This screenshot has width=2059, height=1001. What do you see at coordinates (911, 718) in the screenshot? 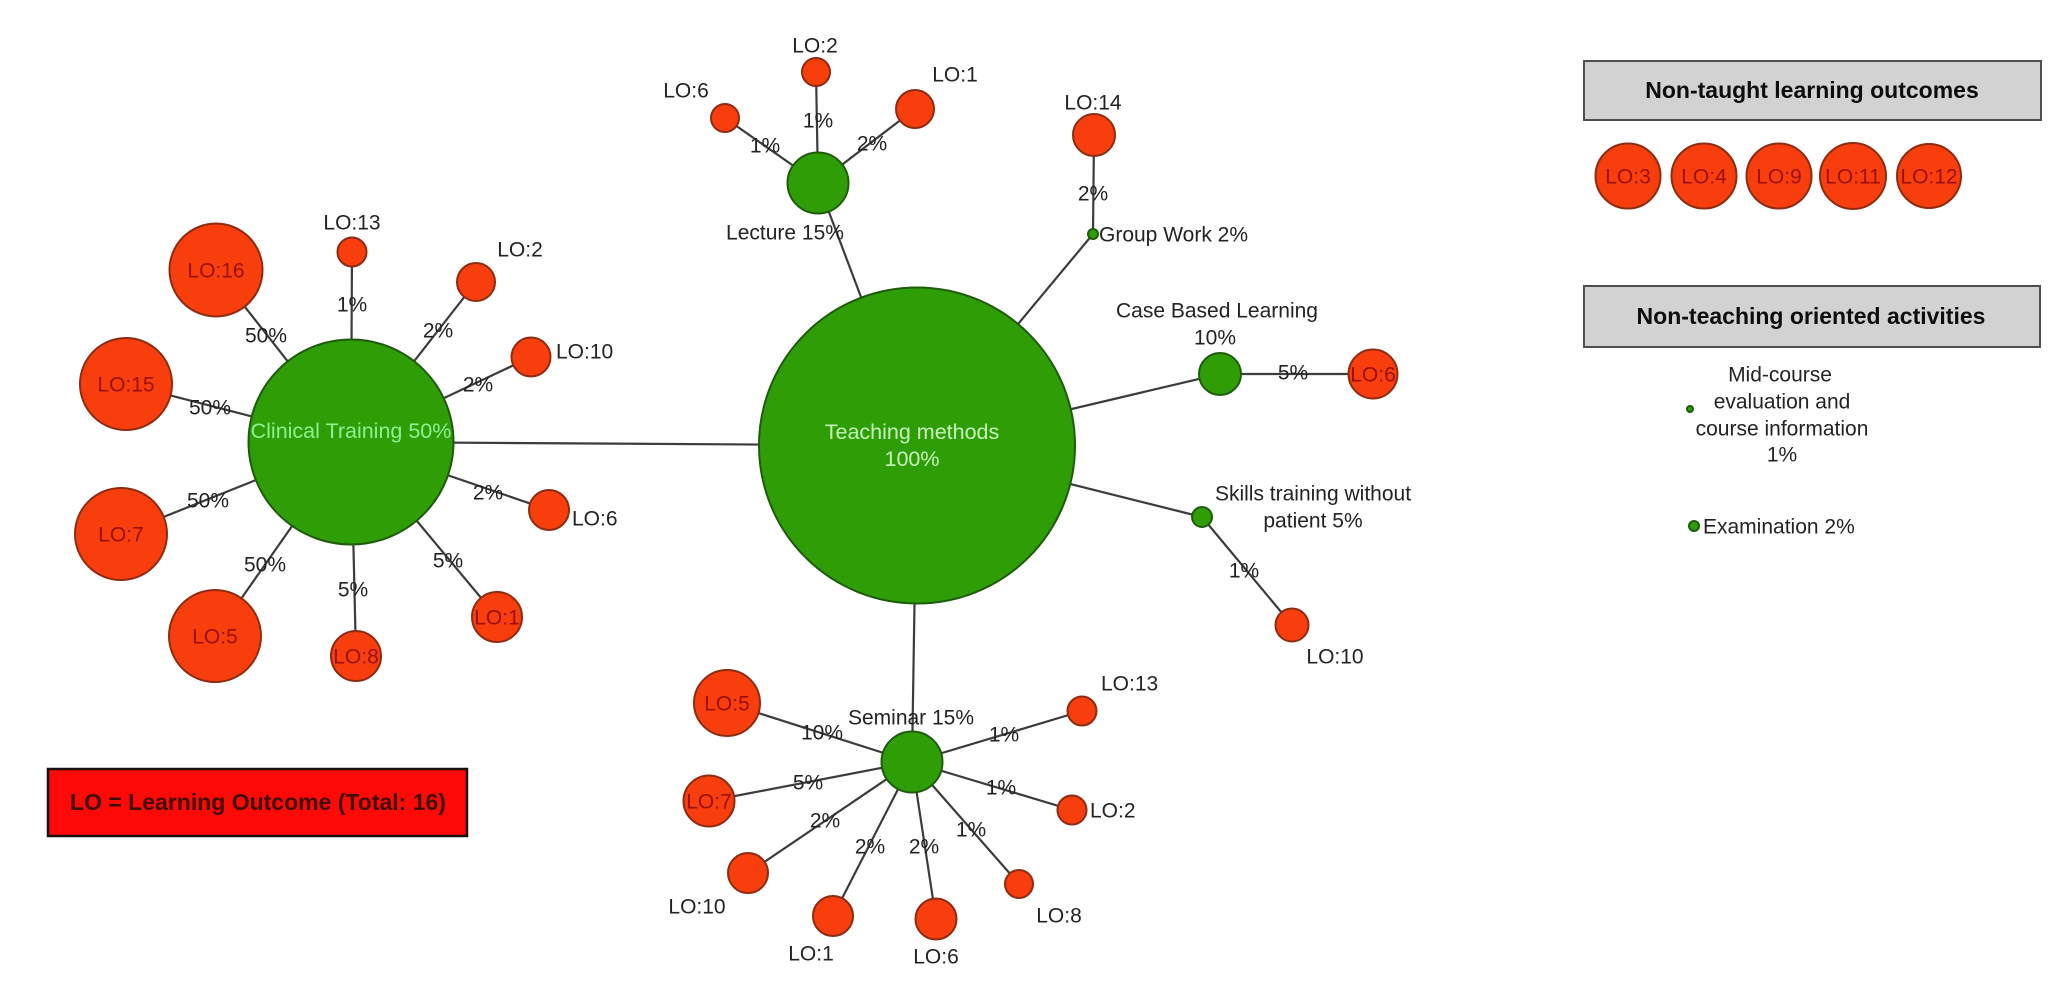
I see `svg-text: Seminar 15%` at bounding box center [911, 718].